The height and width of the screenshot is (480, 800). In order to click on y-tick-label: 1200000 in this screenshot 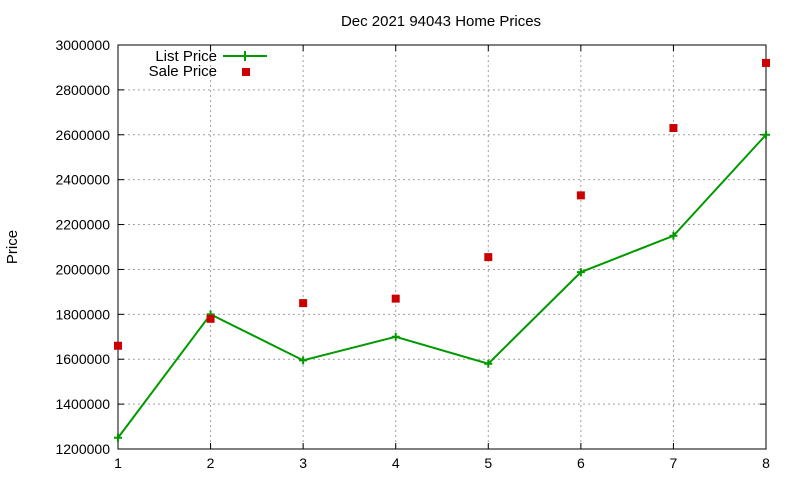, I will do `click(82, 449)`.